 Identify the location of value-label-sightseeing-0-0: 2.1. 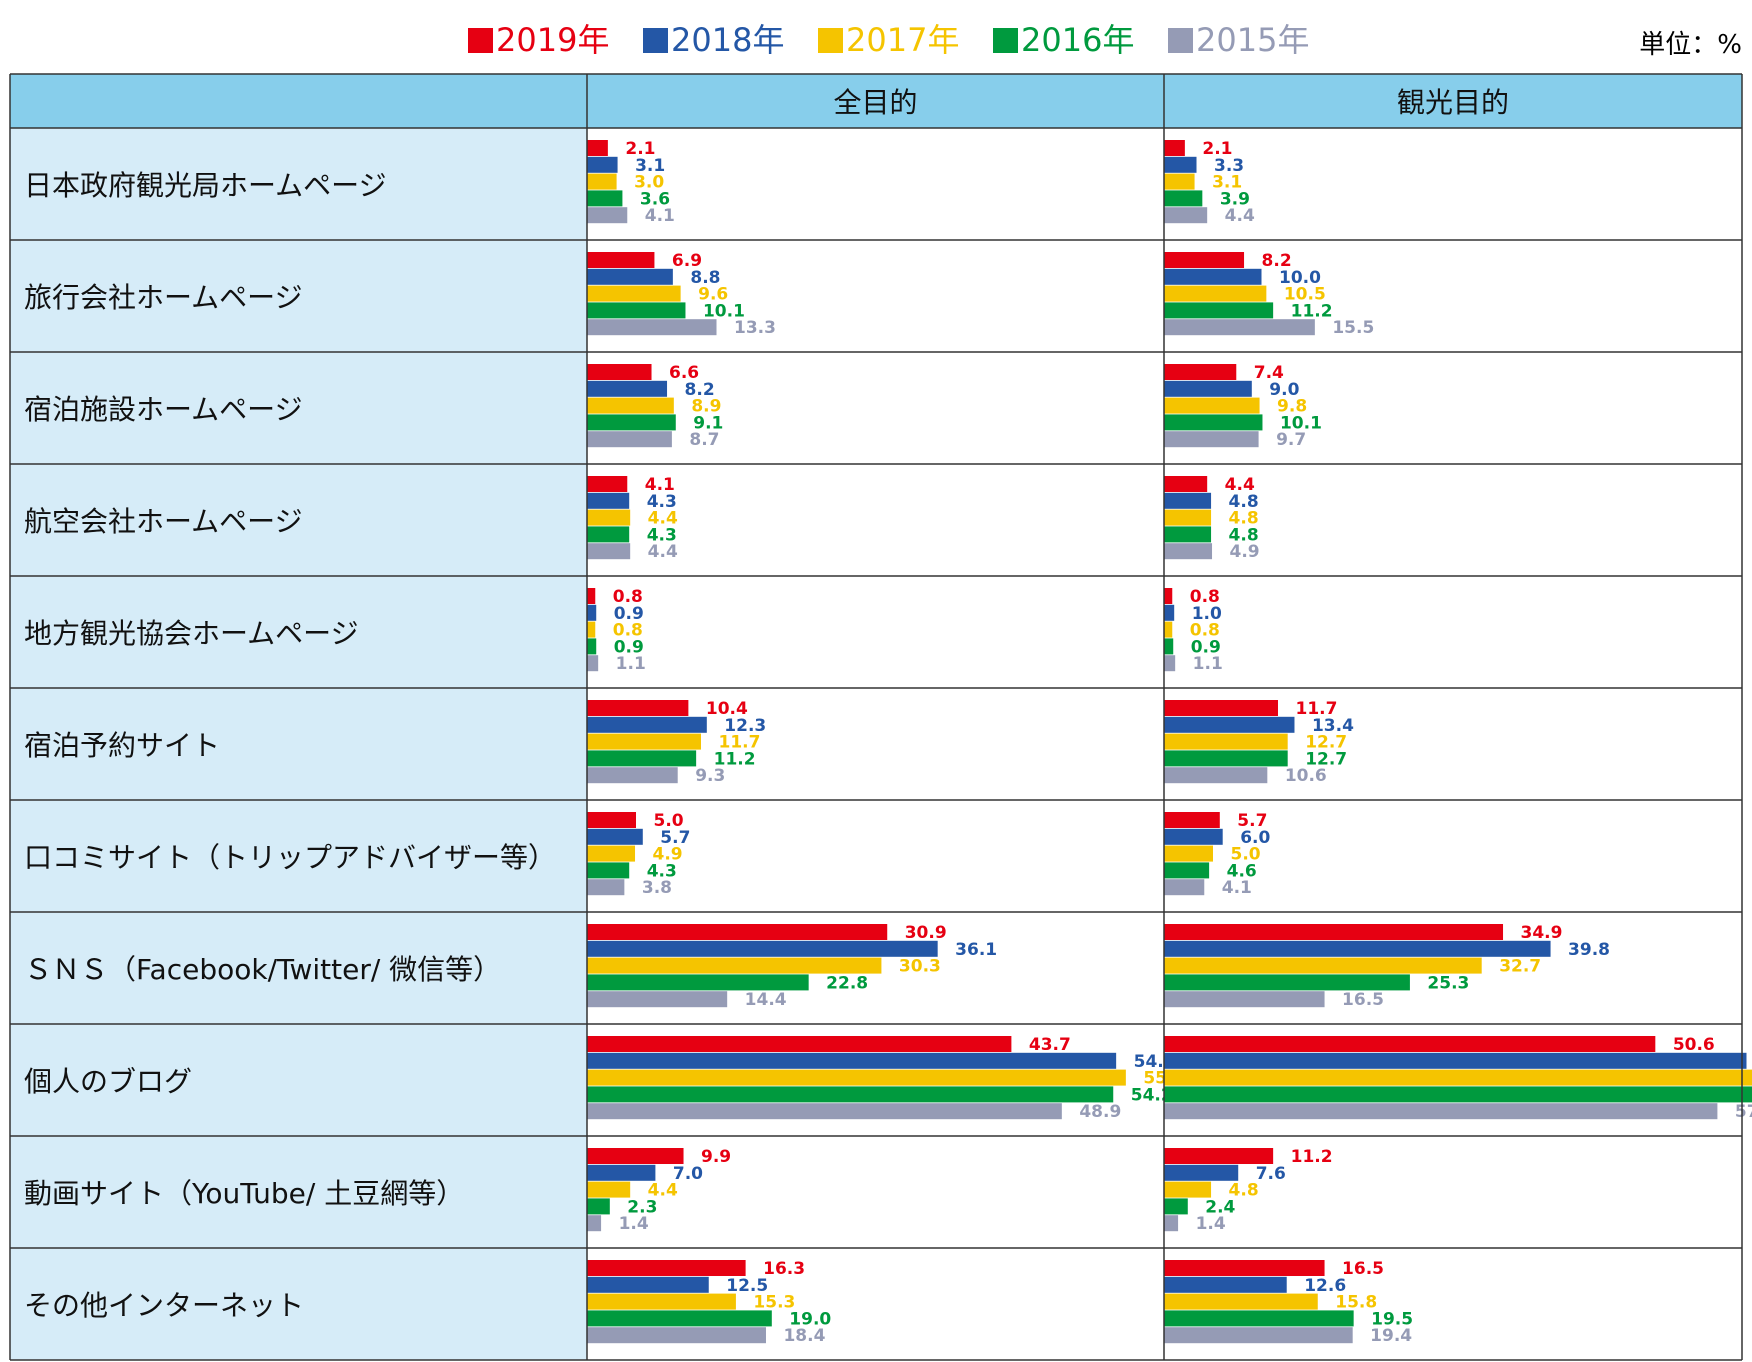
(1217, 149).